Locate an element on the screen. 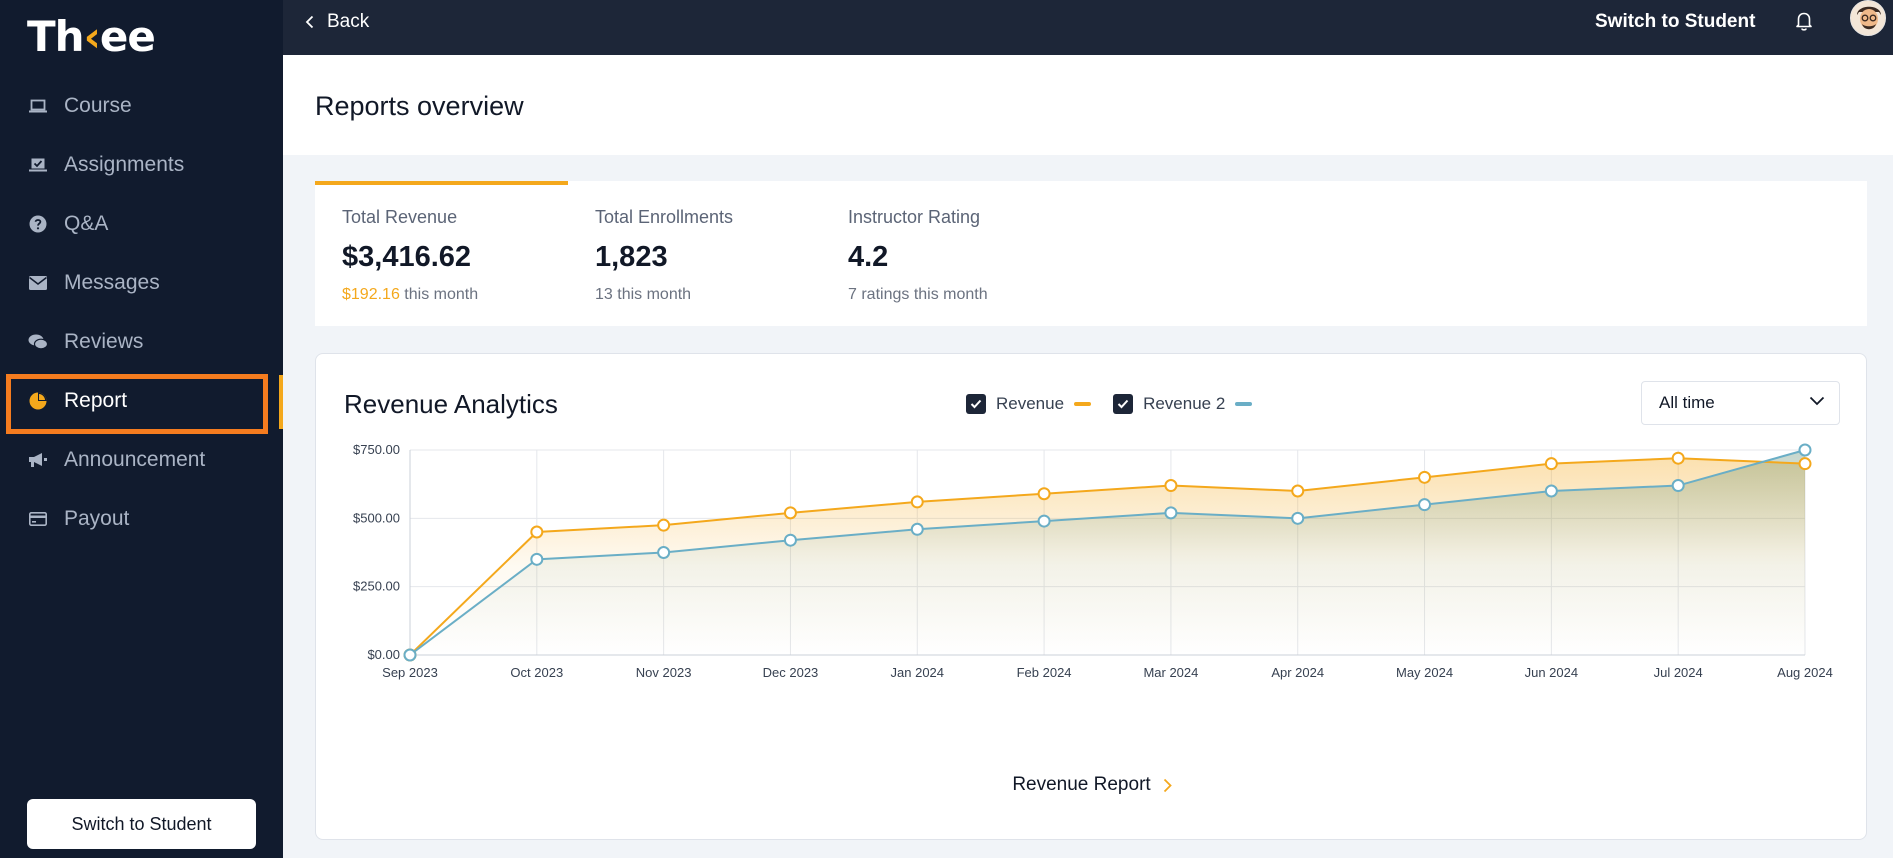  comments-icon is located at coordinates (38, 342).